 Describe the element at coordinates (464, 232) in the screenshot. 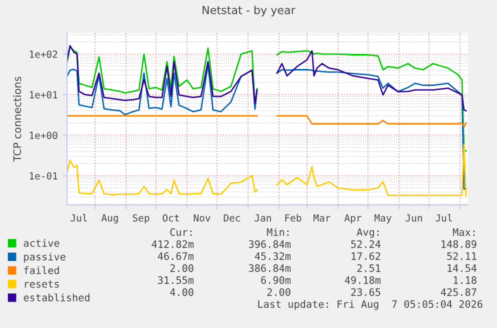

I see `text: Max:` at that location.